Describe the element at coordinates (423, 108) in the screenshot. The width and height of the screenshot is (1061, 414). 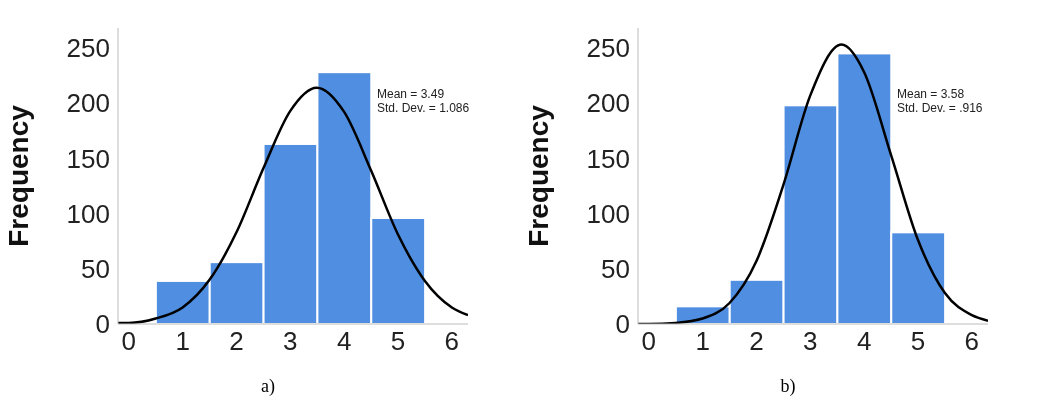
I see `annotation: Std. Dev. = 1.086` at that location.